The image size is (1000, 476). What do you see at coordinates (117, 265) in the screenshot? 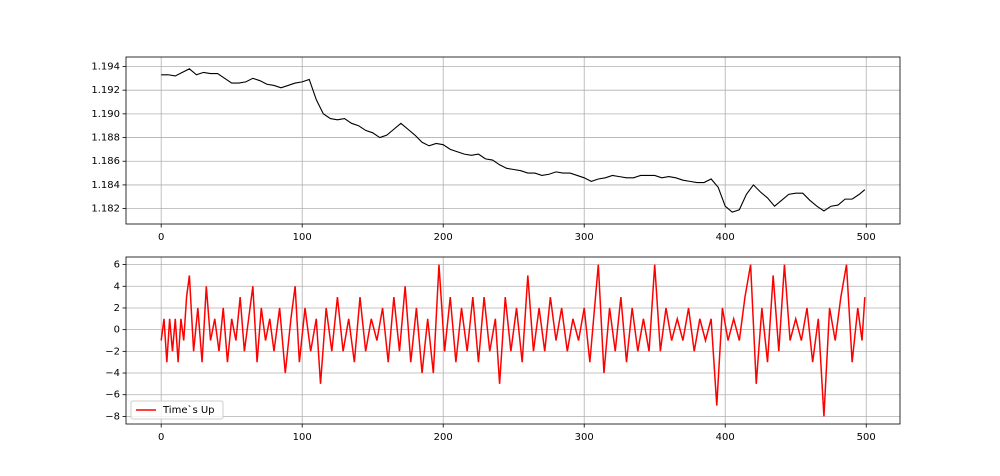
I see `y-tick-label: 6` at bounding box center [117, 265].